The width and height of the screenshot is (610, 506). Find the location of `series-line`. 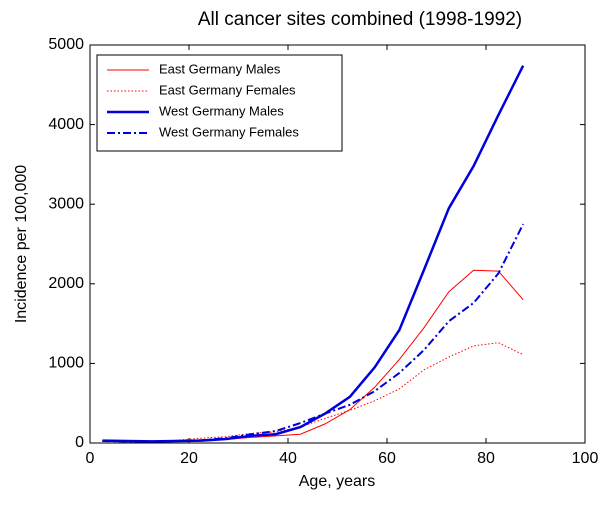

series-line is located at coordinates (313, 392).